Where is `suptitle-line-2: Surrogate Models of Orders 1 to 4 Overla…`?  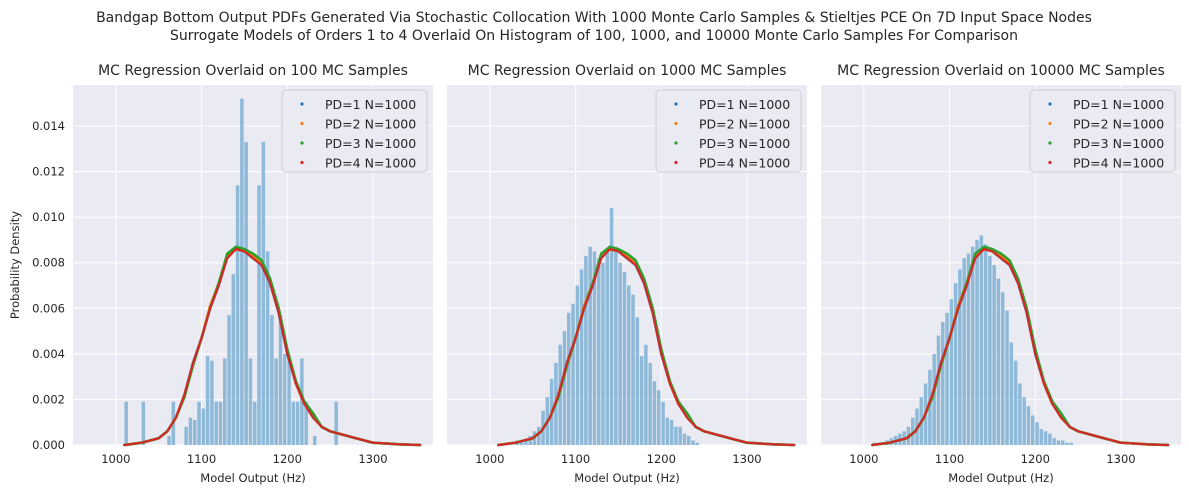
suptitle-line-2: Surrogate Models of Orders 1 to 4 Overla… is located at coordinates (594, 36).